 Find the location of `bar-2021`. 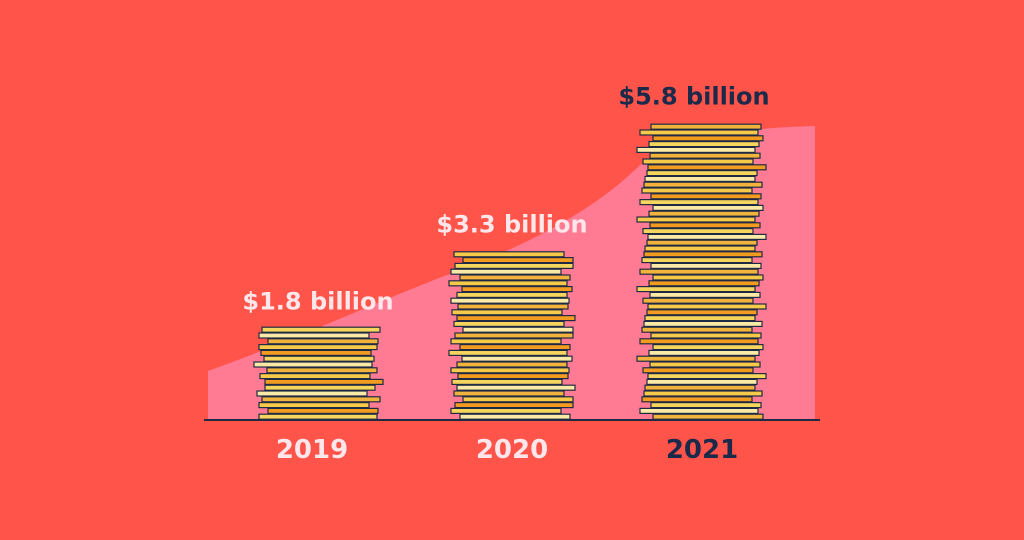

bar-2021 is located at coordinates (701, 271).